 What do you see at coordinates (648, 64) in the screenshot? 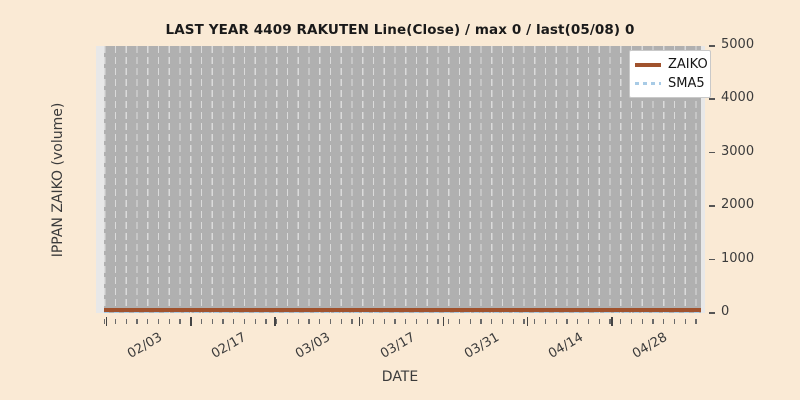
I see `legend-swatch-zaiko-icon` at bounding box center [648, 64].